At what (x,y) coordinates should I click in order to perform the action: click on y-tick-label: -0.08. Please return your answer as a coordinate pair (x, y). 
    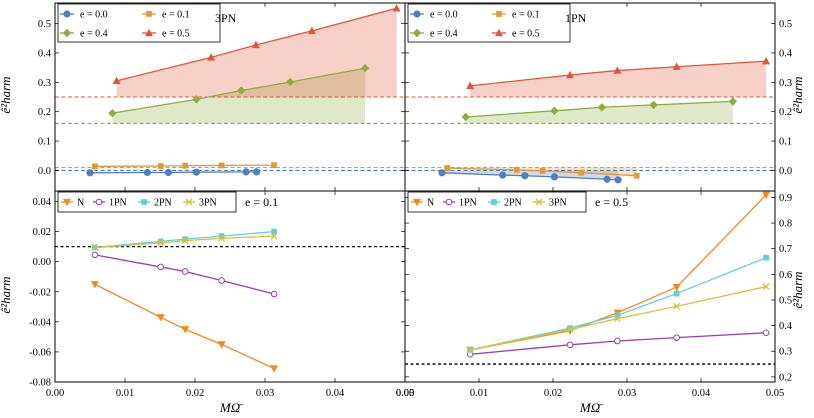
    Looking at the image, I should click on (40, 383).